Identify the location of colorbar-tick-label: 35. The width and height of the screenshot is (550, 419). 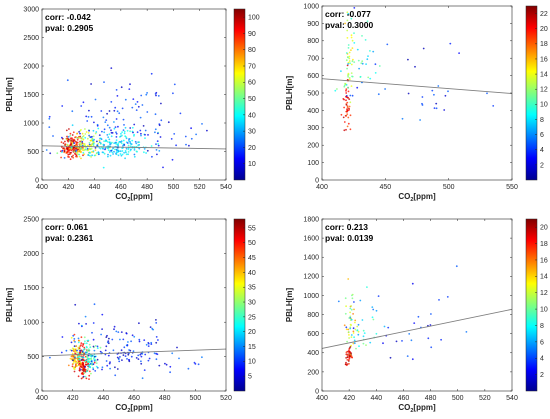
(252, 288).